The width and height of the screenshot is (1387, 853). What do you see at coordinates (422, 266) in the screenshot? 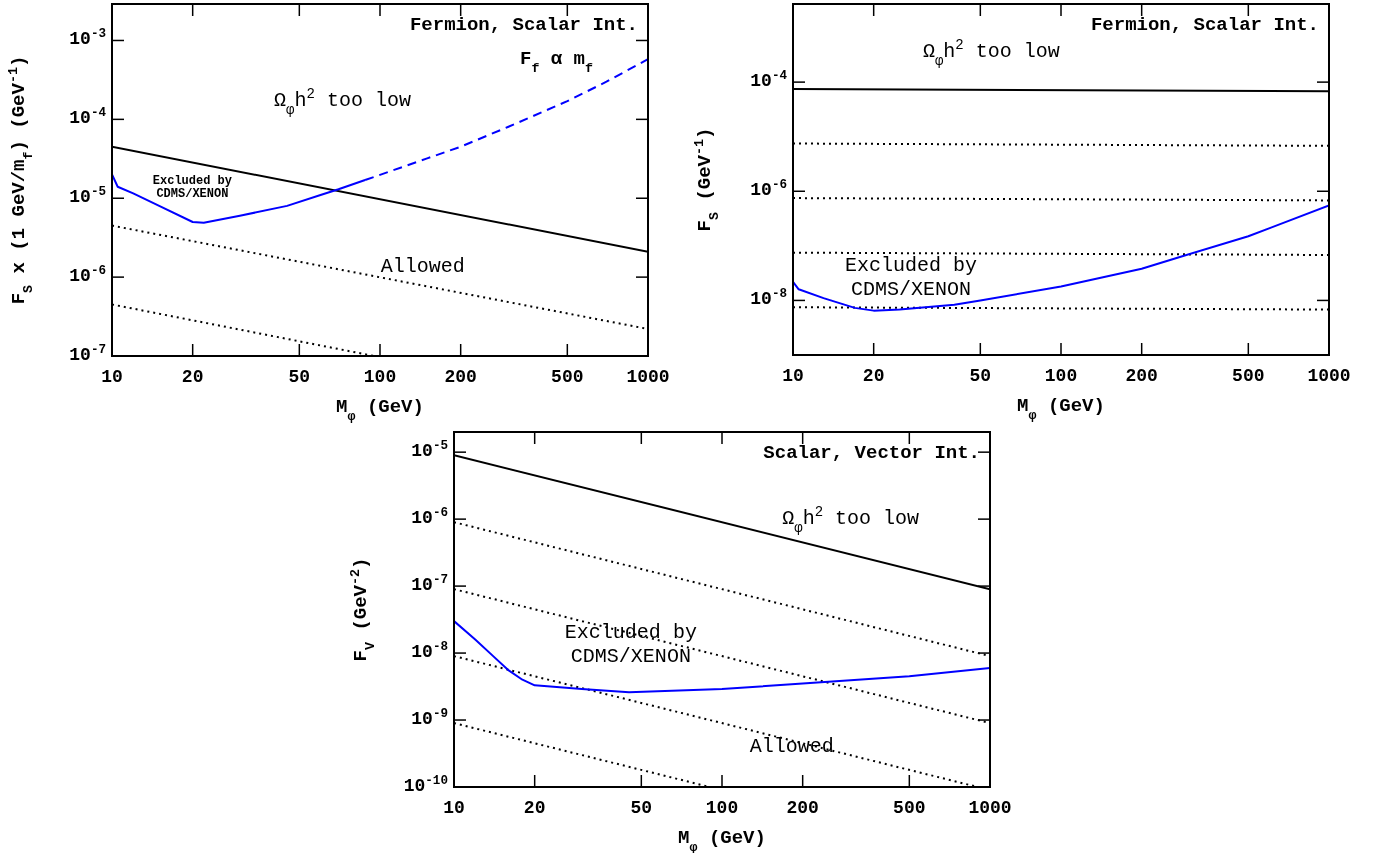
I see `annotation: Allowed` at bounding box center [422, 266].